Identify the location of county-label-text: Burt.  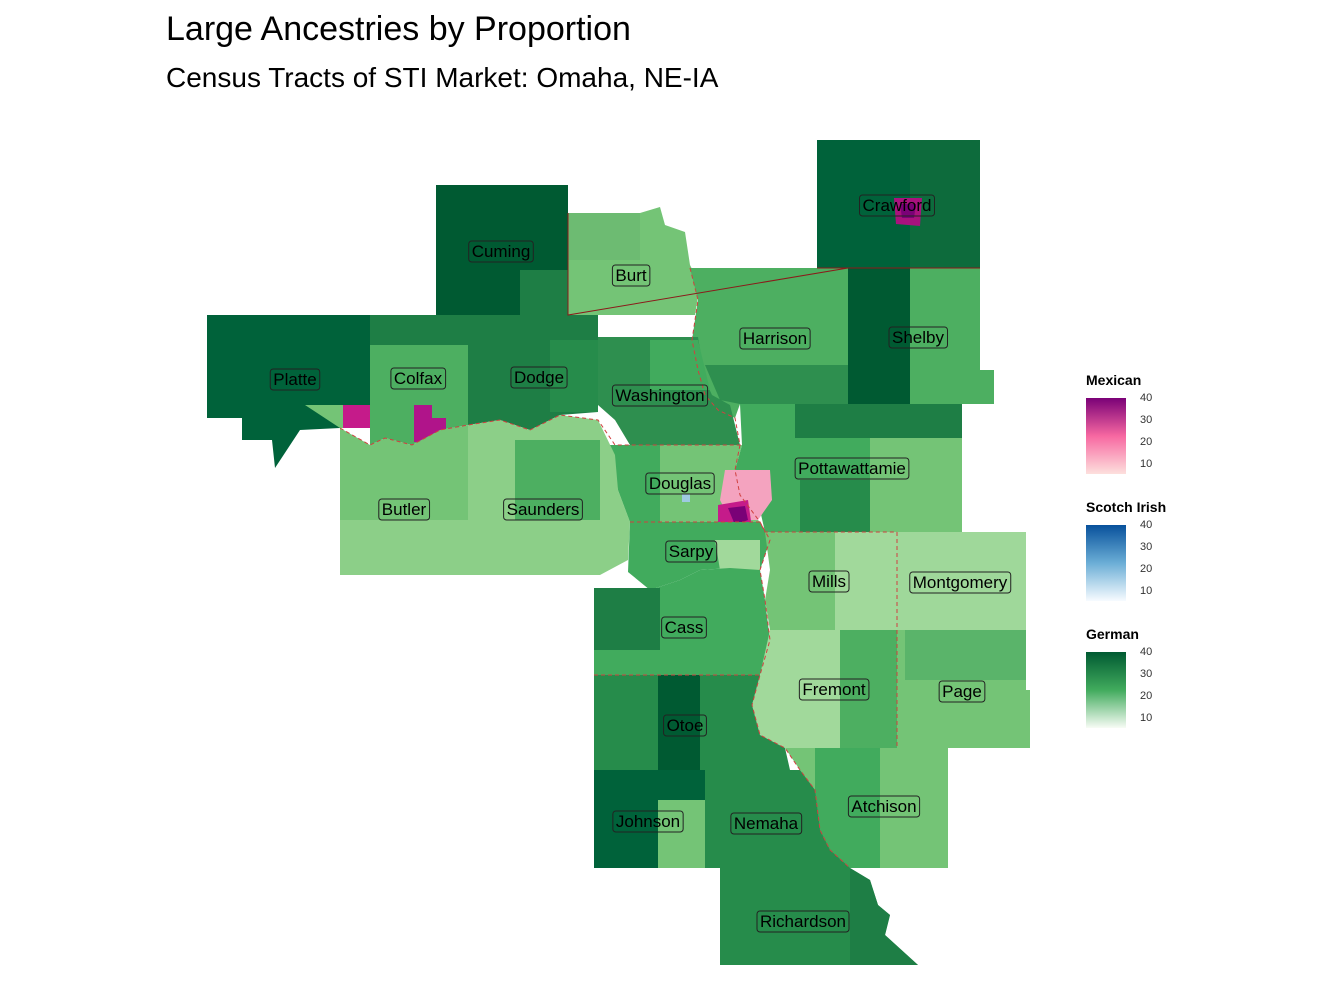
(630, 275).